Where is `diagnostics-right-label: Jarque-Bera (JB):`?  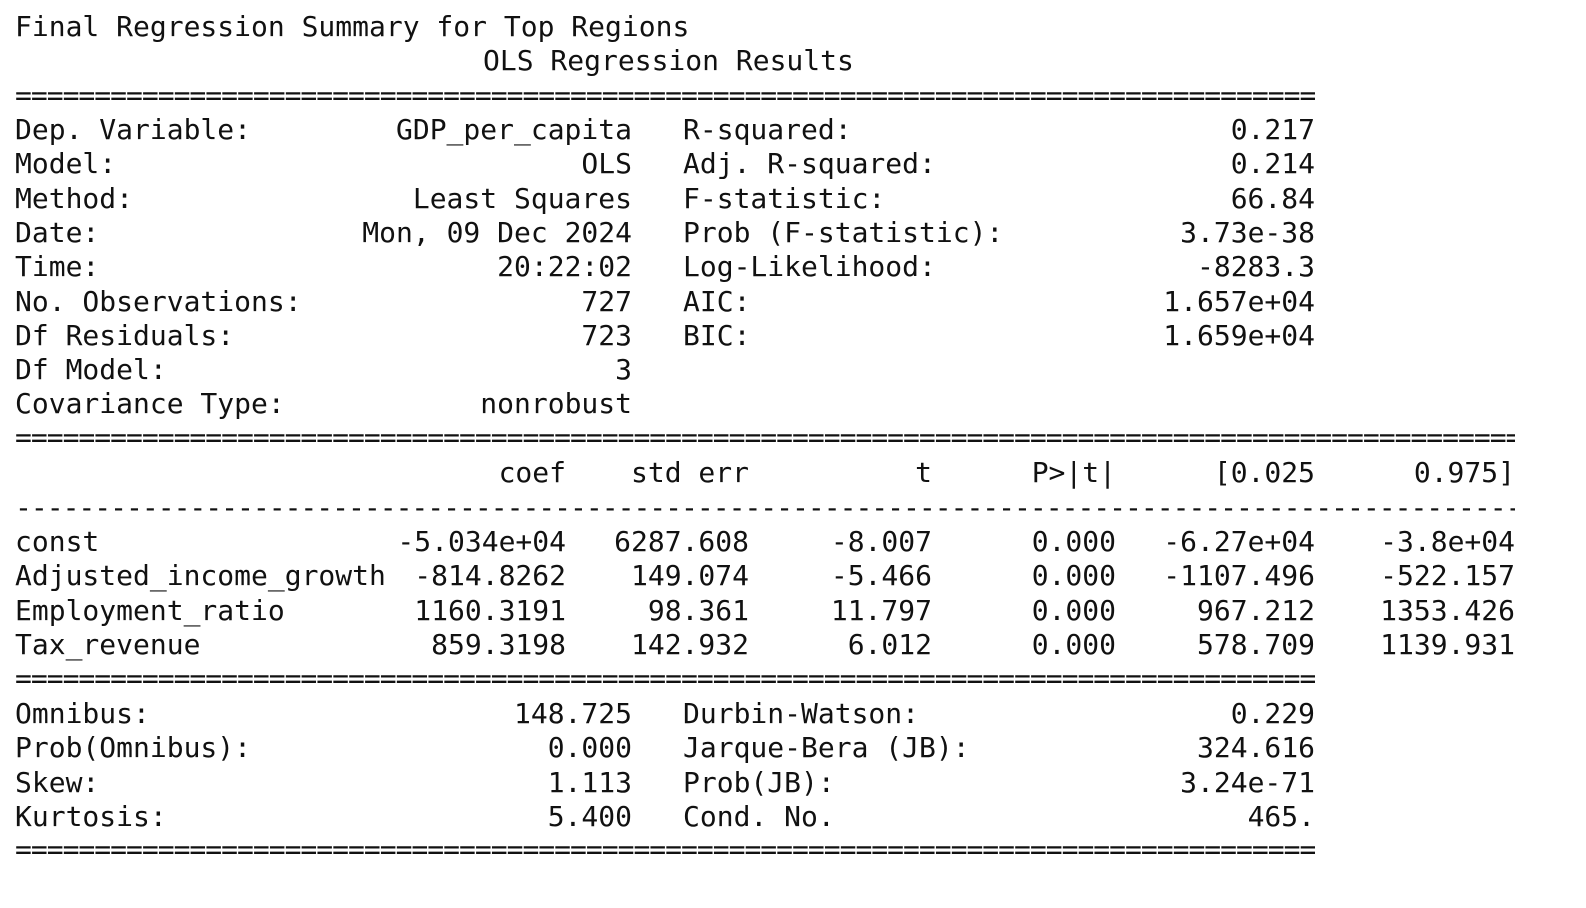 diagnostics-right-label: Jarque-Bera (JB): is located at coordinates (826, 748).